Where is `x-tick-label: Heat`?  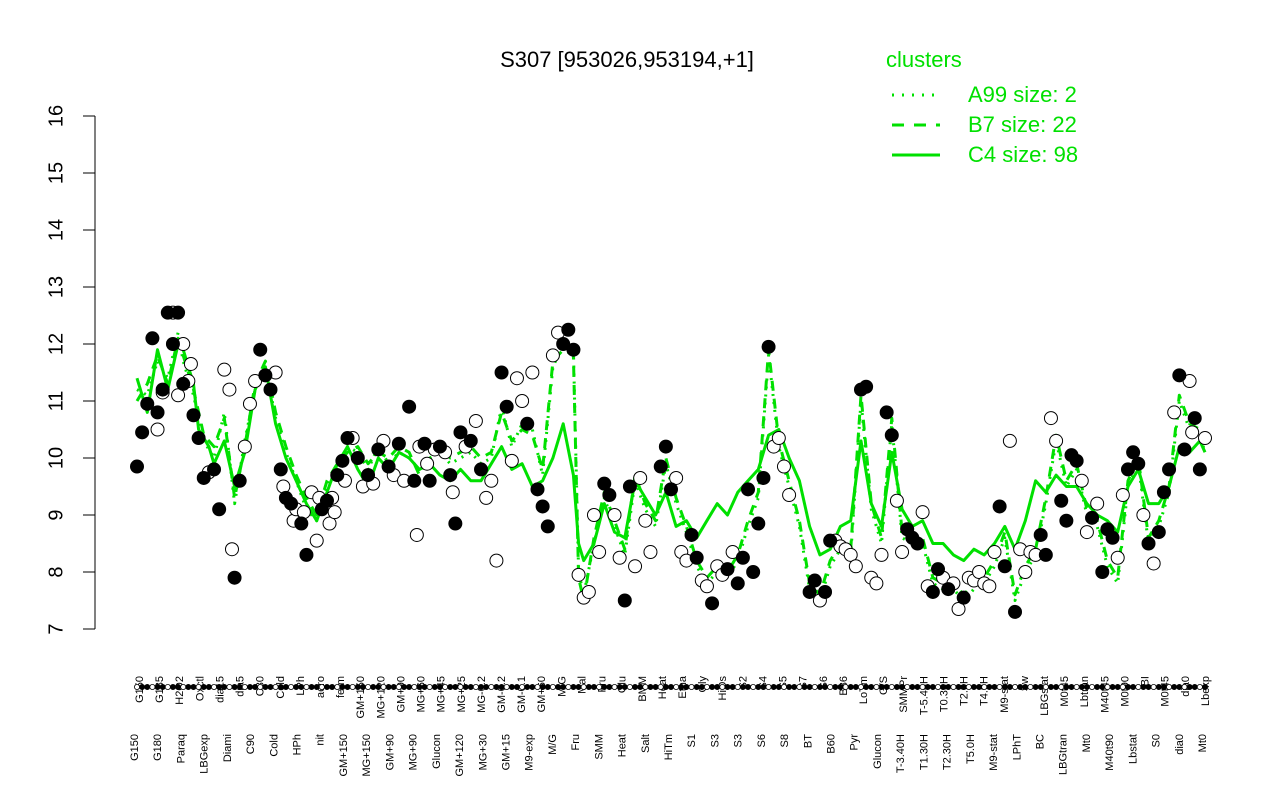
x-tick-label: Heat is located at coordinates (623, 745).